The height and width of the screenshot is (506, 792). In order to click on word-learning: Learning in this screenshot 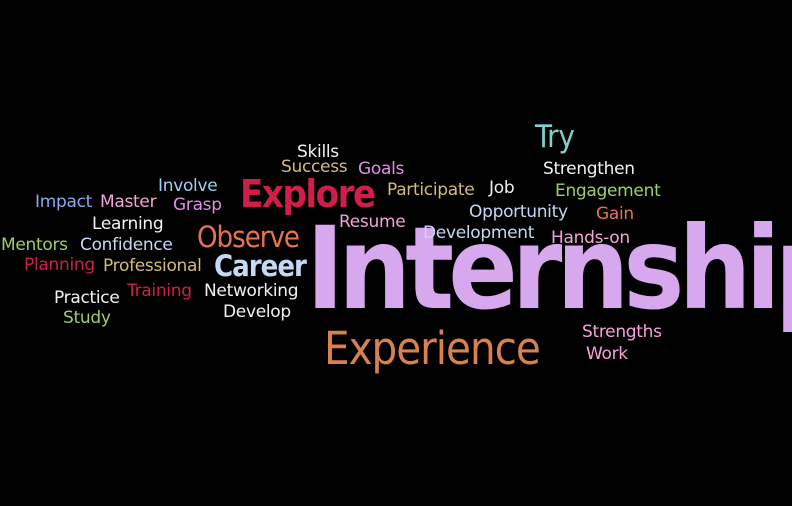, I will do `click(128, 224)`.